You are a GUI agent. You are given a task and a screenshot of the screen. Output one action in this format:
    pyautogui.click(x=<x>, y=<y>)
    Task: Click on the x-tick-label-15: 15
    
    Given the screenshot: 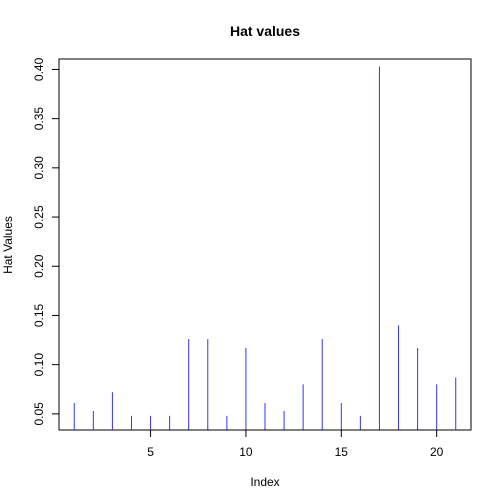 What is the action you would take?
    pyautogui.click(x=342, y=452)
    